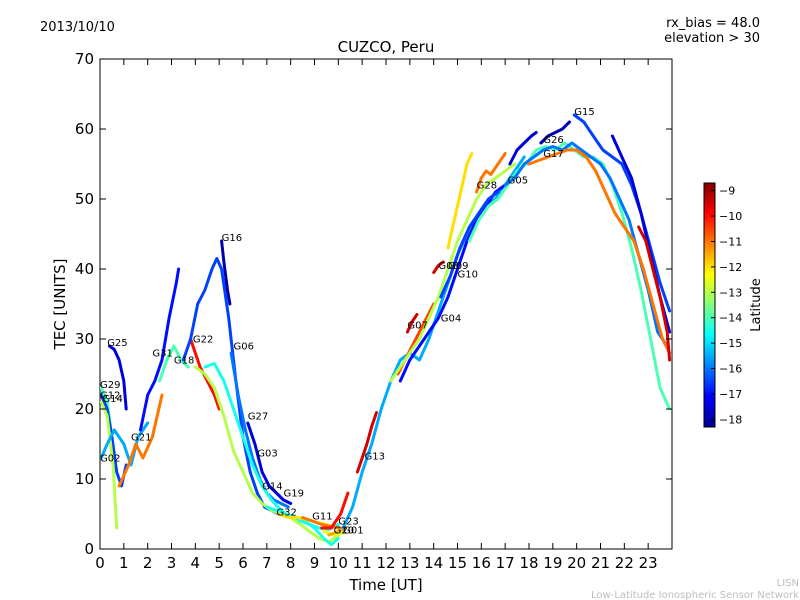 This screenshot has height=600, width=800. What do you see at coordinates (654, 293) in the screenshot?
I see `series-g22e` at bounding box center [654, 293].